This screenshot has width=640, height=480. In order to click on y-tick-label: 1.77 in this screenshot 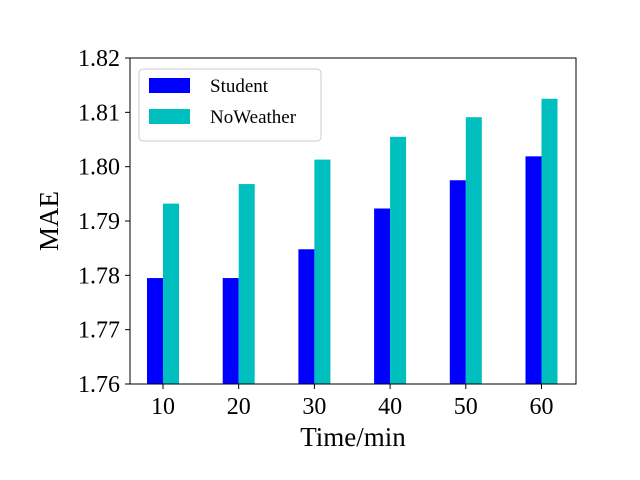, I will do `click(99, 331)`.